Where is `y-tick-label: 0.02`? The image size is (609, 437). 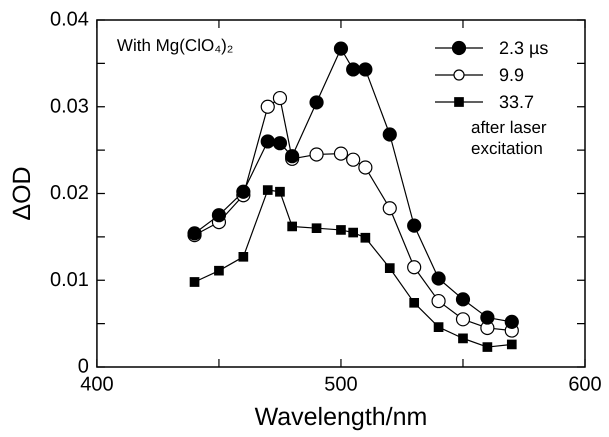 y-tick-label: 0.02 is located at coordinates (69, 193).